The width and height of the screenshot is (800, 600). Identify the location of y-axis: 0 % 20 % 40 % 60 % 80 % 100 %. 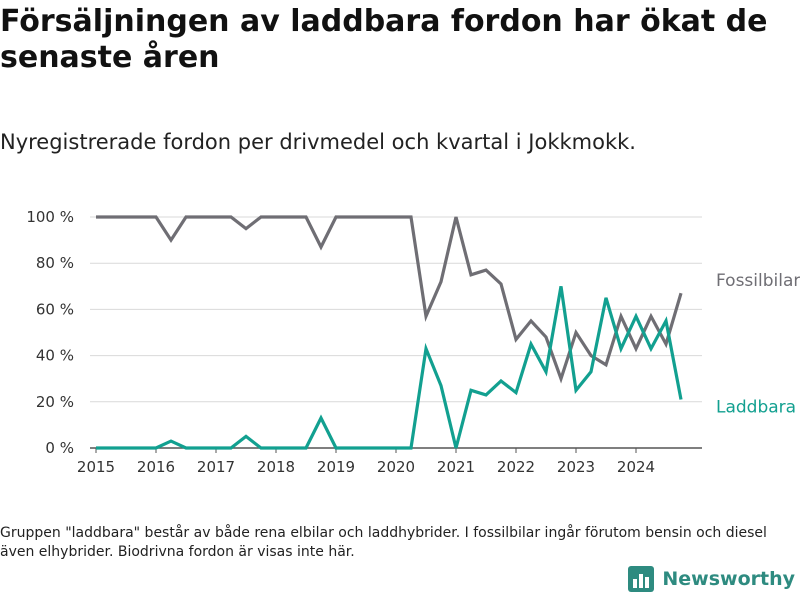
(50, 332).